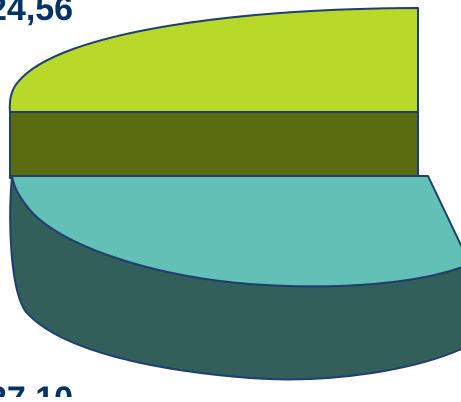 This screenshot has height=402, width=461. I want to click on slice-lower-value-label: 27,10, so click(36, 388).